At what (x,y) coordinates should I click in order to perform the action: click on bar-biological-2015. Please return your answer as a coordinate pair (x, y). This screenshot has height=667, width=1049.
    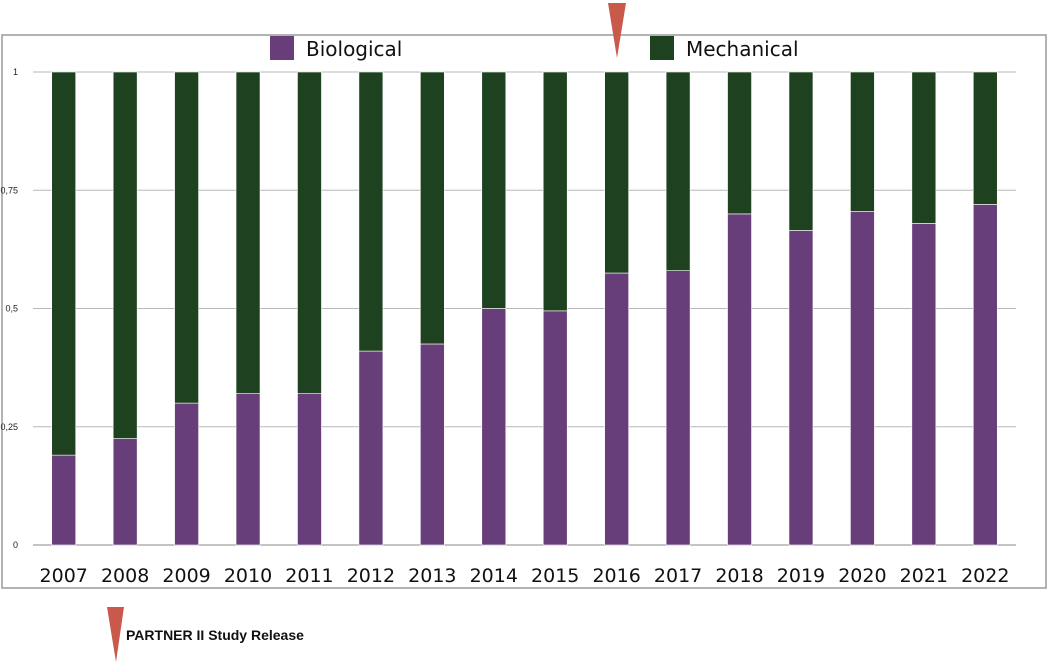
    Looking at the image, I should click on (555, 428).